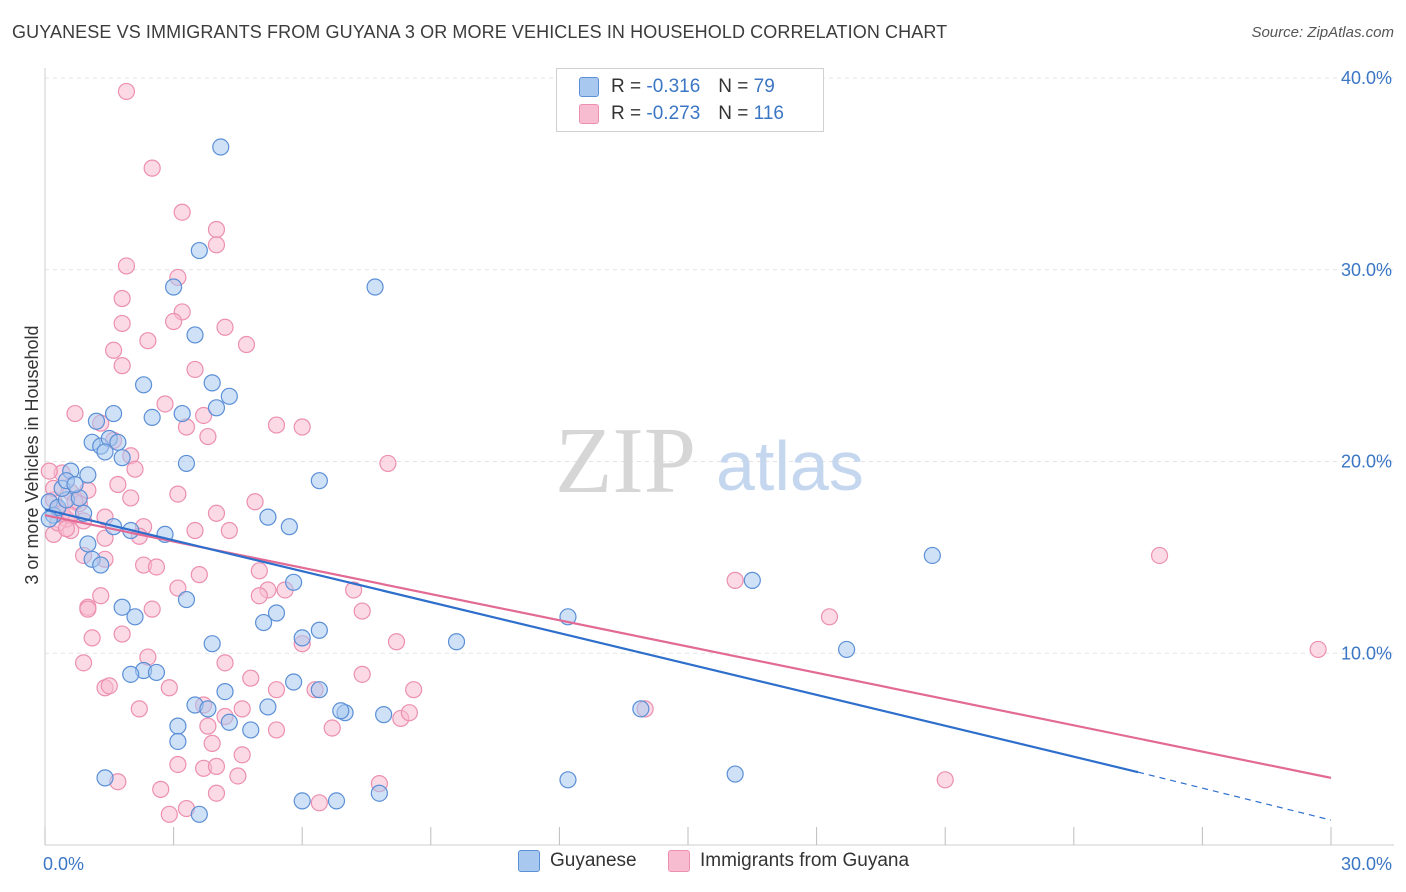 The image size is (1406, 892). What do you see at coordinates (673, 86) in the screenshot?
I see `legend-r-value-1: -0.316` at bounding box center [673, 86].